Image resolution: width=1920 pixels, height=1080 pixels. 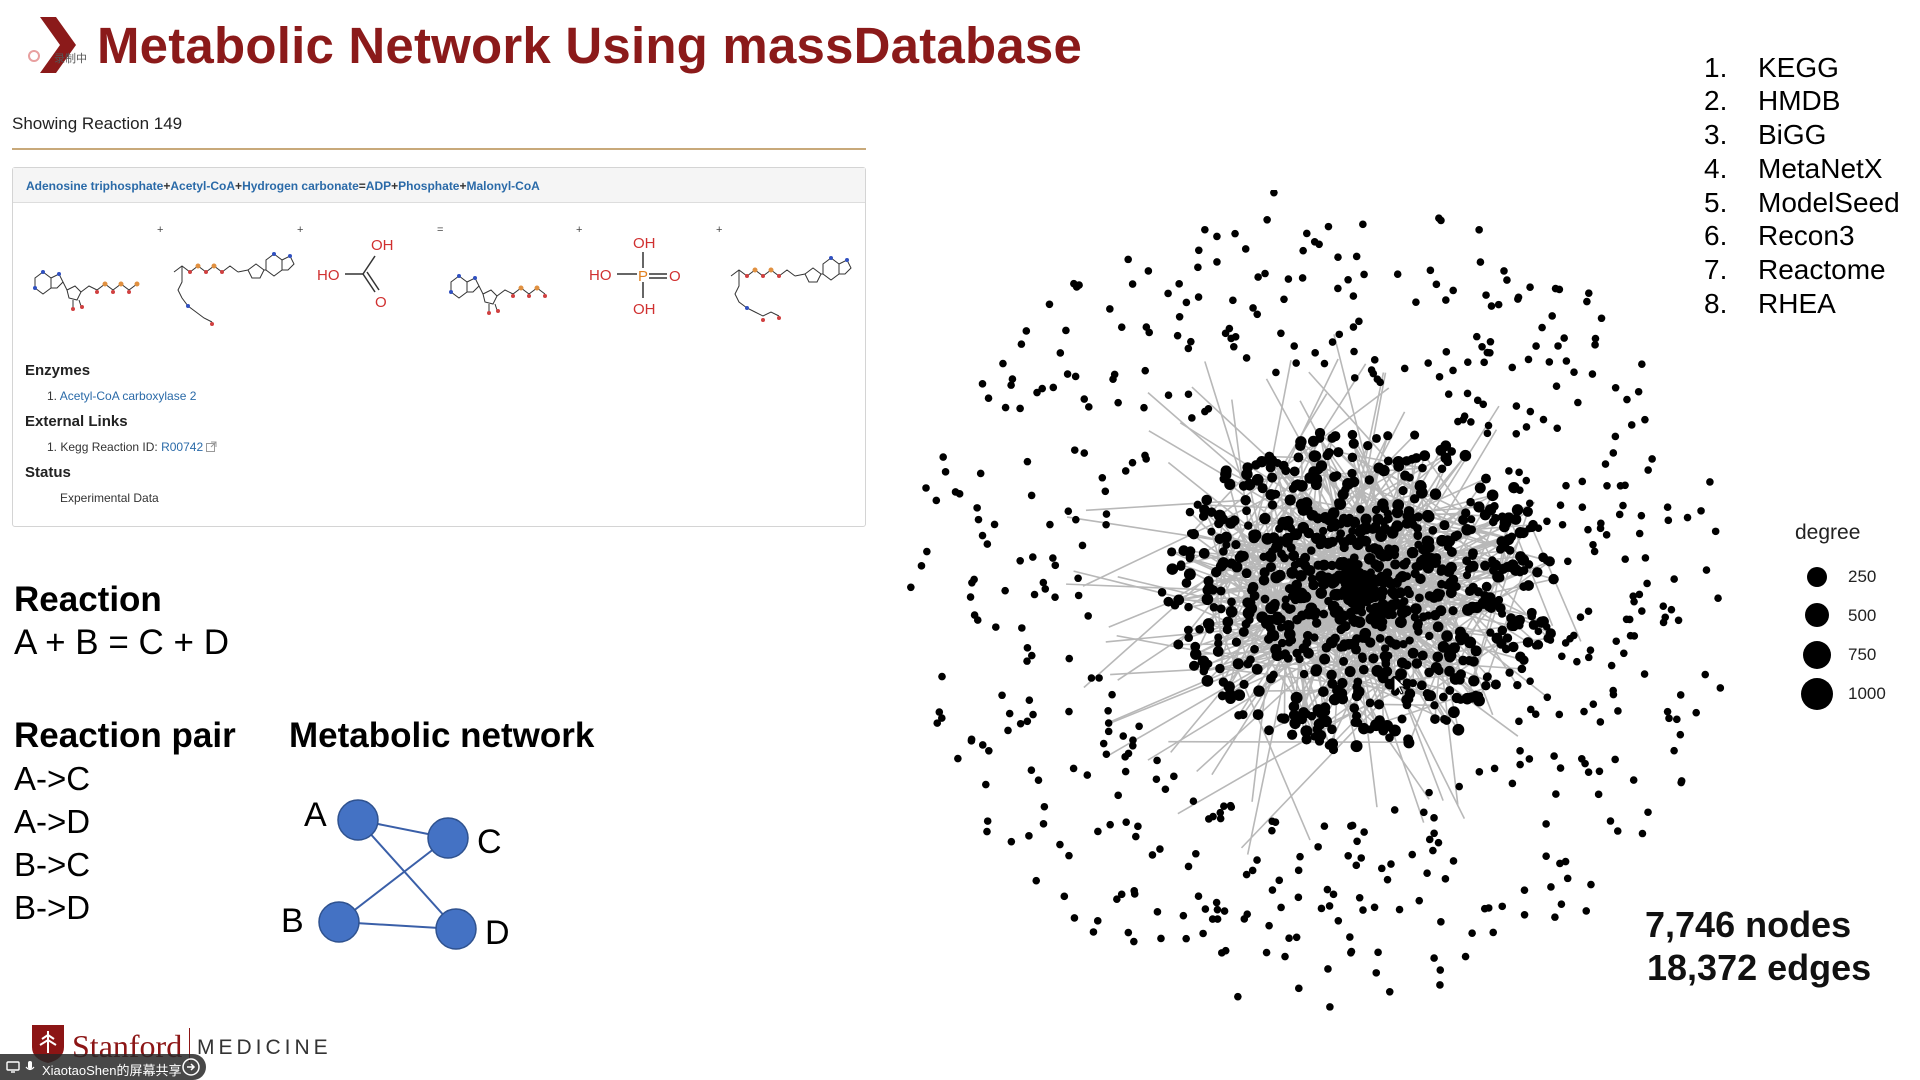 What do you see at coordinates (211, 446) in the screenshot?
I see `external-link-icon` at bounding box center [211, 446].